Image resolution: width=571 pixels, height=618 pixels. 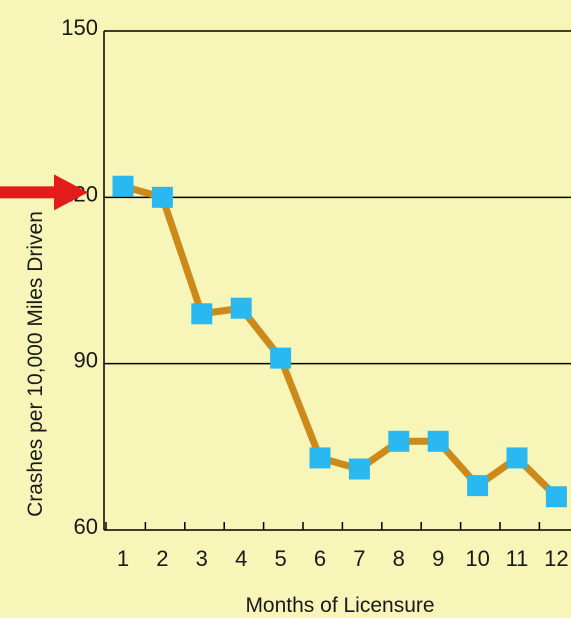 I want to click on x-tick-label-2: 2, so click(x=162, y=558).